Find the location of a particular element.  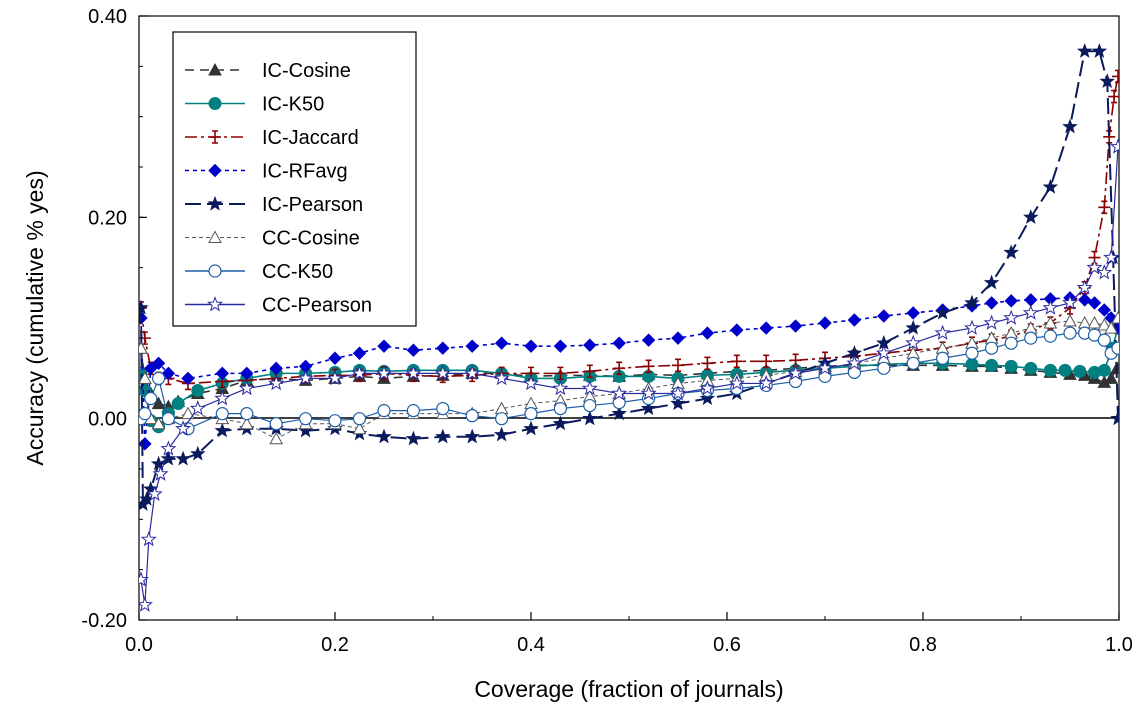

legend-label: IC-RFavg is located at coordinates (305, 172).